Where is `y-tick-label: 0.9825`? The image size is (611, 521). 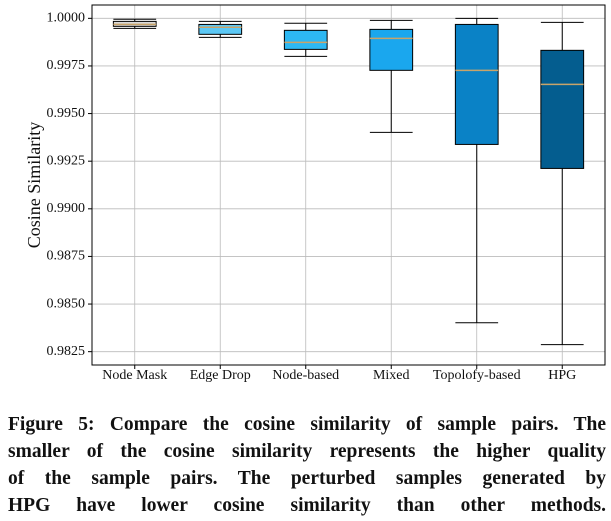 y-tick-label: 0.9825 is located at coordinates (66, 351).